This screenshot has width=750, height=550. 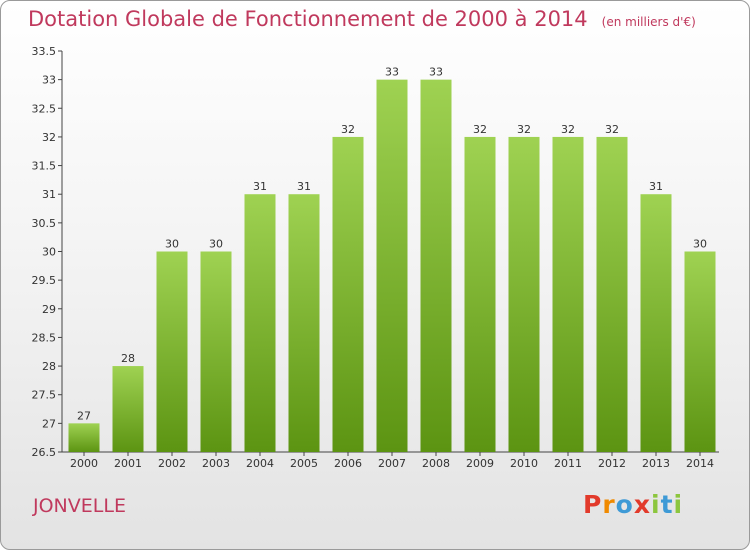 What do you see at coordinates (49, 80) in the screenshot?
I see `y-tick-label: 33` at bounding box center [49, 80].